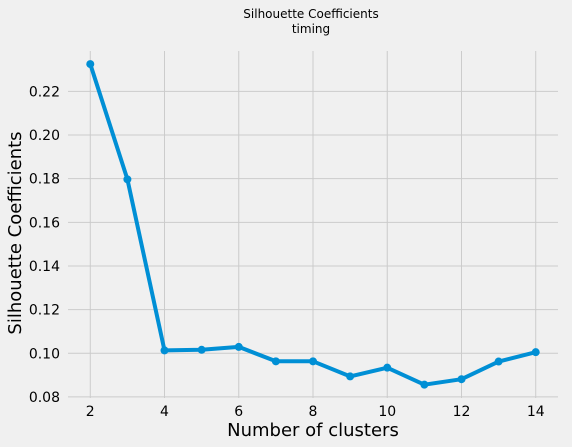 The width and height of the screenshot is (572, 447). What do you see at coordinates (310, 14) in the screenshot?
I see `chart-title: Silhouette Coefficients` at bounding box center [310, 14].